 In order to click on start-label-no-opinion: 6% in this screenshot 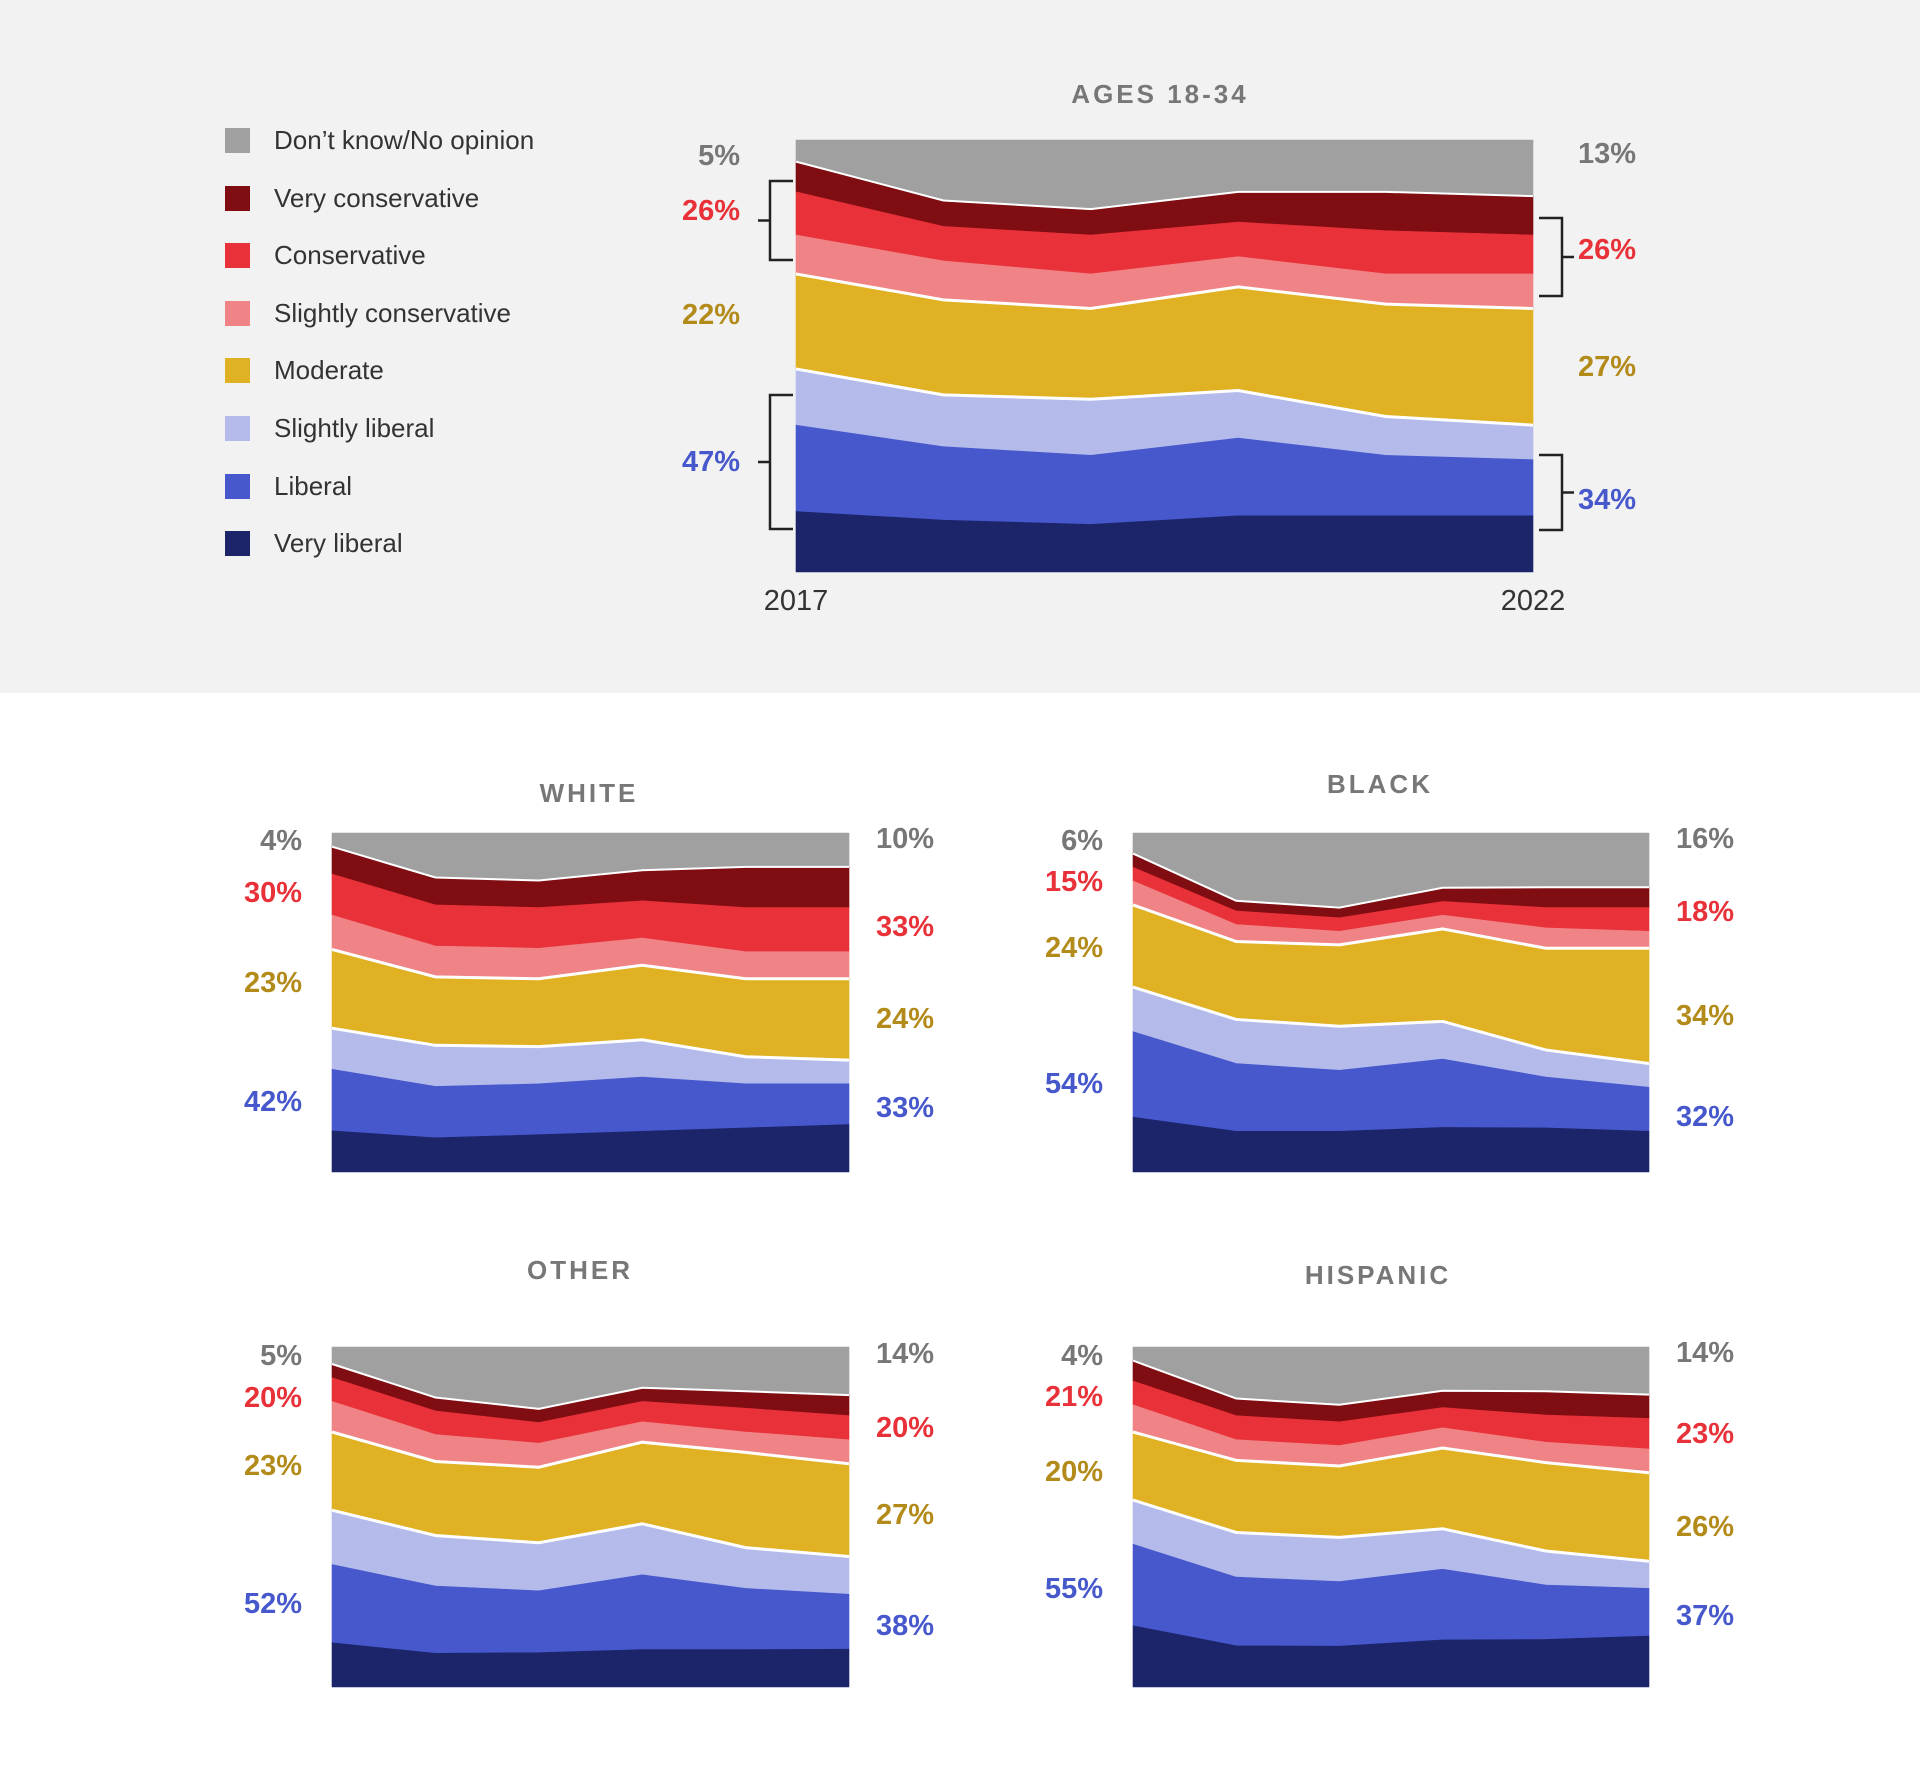, I will do `click(1082, 841)`.